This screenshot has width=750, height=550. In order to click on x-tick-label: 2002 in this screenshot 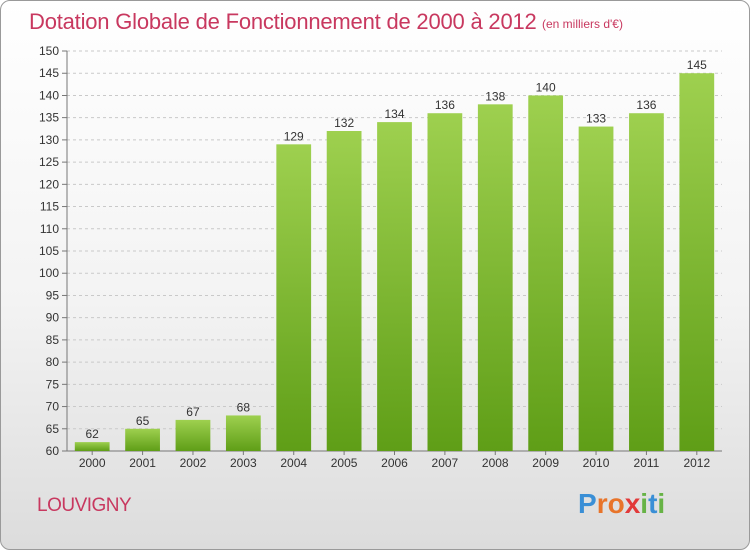, I will do `click(193, 463)`.